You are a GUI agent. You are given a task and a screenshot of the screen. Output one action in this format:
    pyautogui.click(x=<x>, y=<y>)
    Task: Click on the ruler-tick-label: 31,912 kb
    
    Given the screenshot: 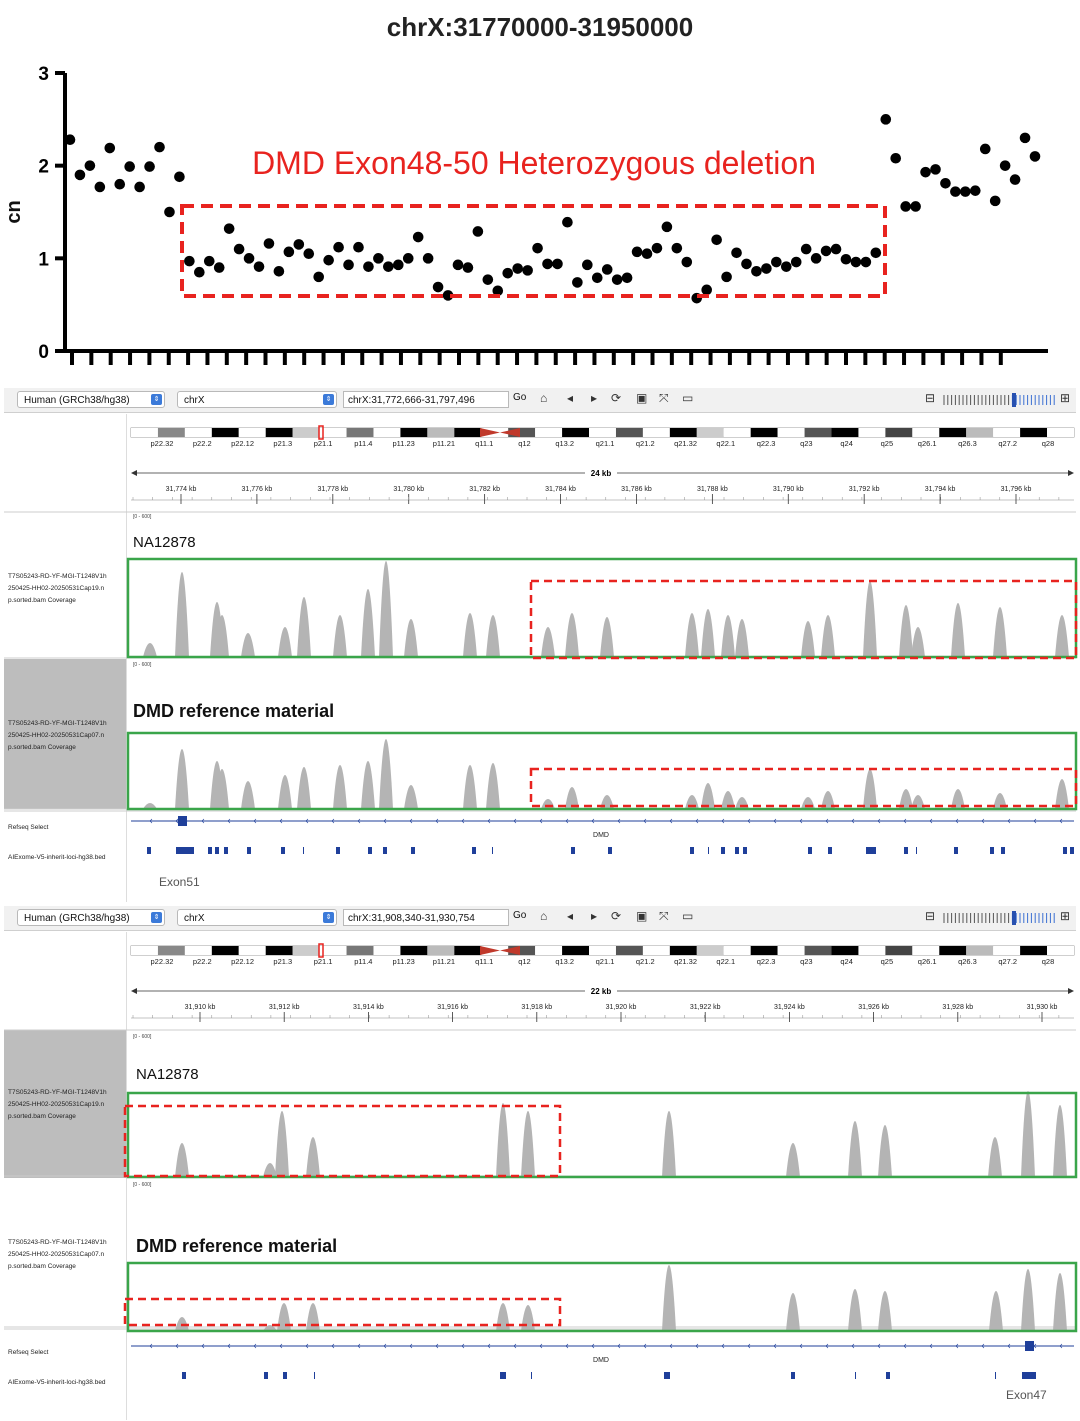 What is the action you would take?
    pyautogui.click(x=284, y=1007)
    